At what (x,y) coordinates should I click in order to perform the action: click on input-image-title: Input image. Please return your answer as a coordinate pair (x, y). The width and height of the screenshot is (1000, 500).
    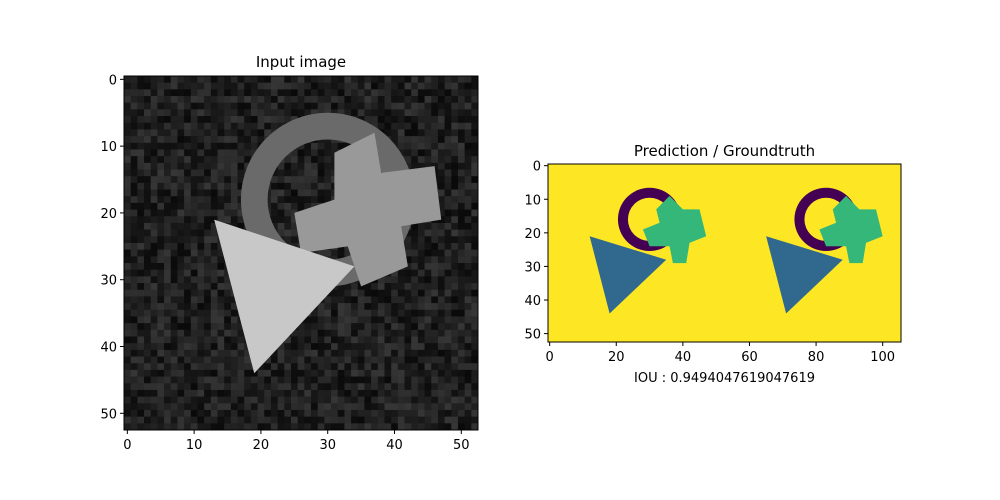
    Looking at the image, I should click on (301, 62).